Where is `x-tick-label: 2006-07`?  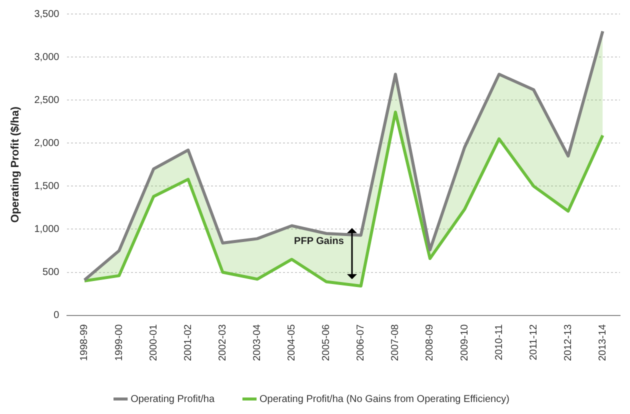 x-tick-label: 2006-07 is located at coordinates (361, 343).